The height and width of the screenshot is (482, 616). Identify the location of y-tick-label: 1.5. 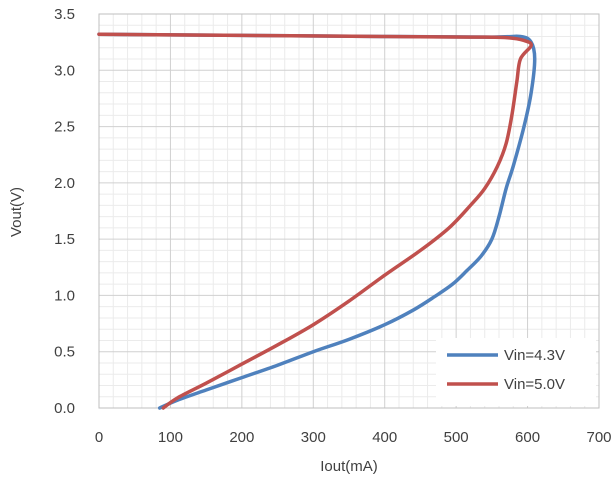
(64, 239).